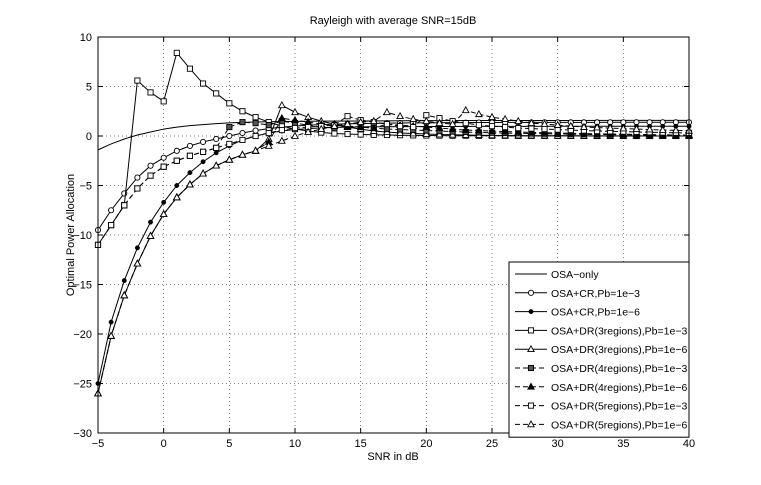  I want to click on legend-label: OSA+DR(5regions),Pb=1e−3, so click(619, 407).